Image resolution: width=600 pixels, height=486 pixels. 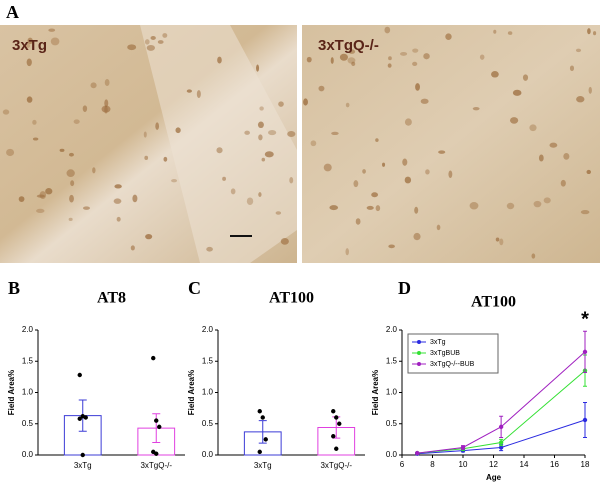 I want to click on y-tick-label: 0.0, so click(x=208, y=454).